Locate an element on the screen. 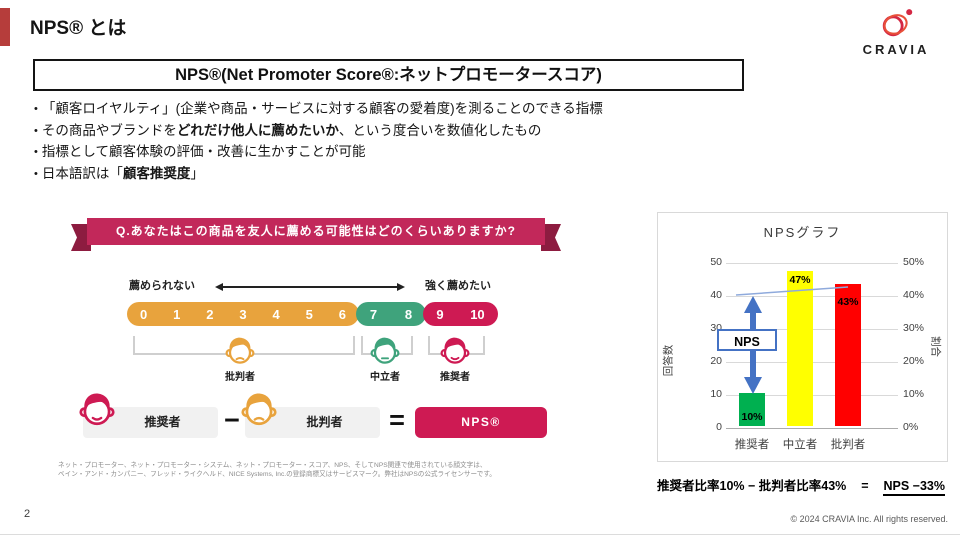 The image size is (960, 540). ribbon-fold-left is located at coordinates (81, 237).